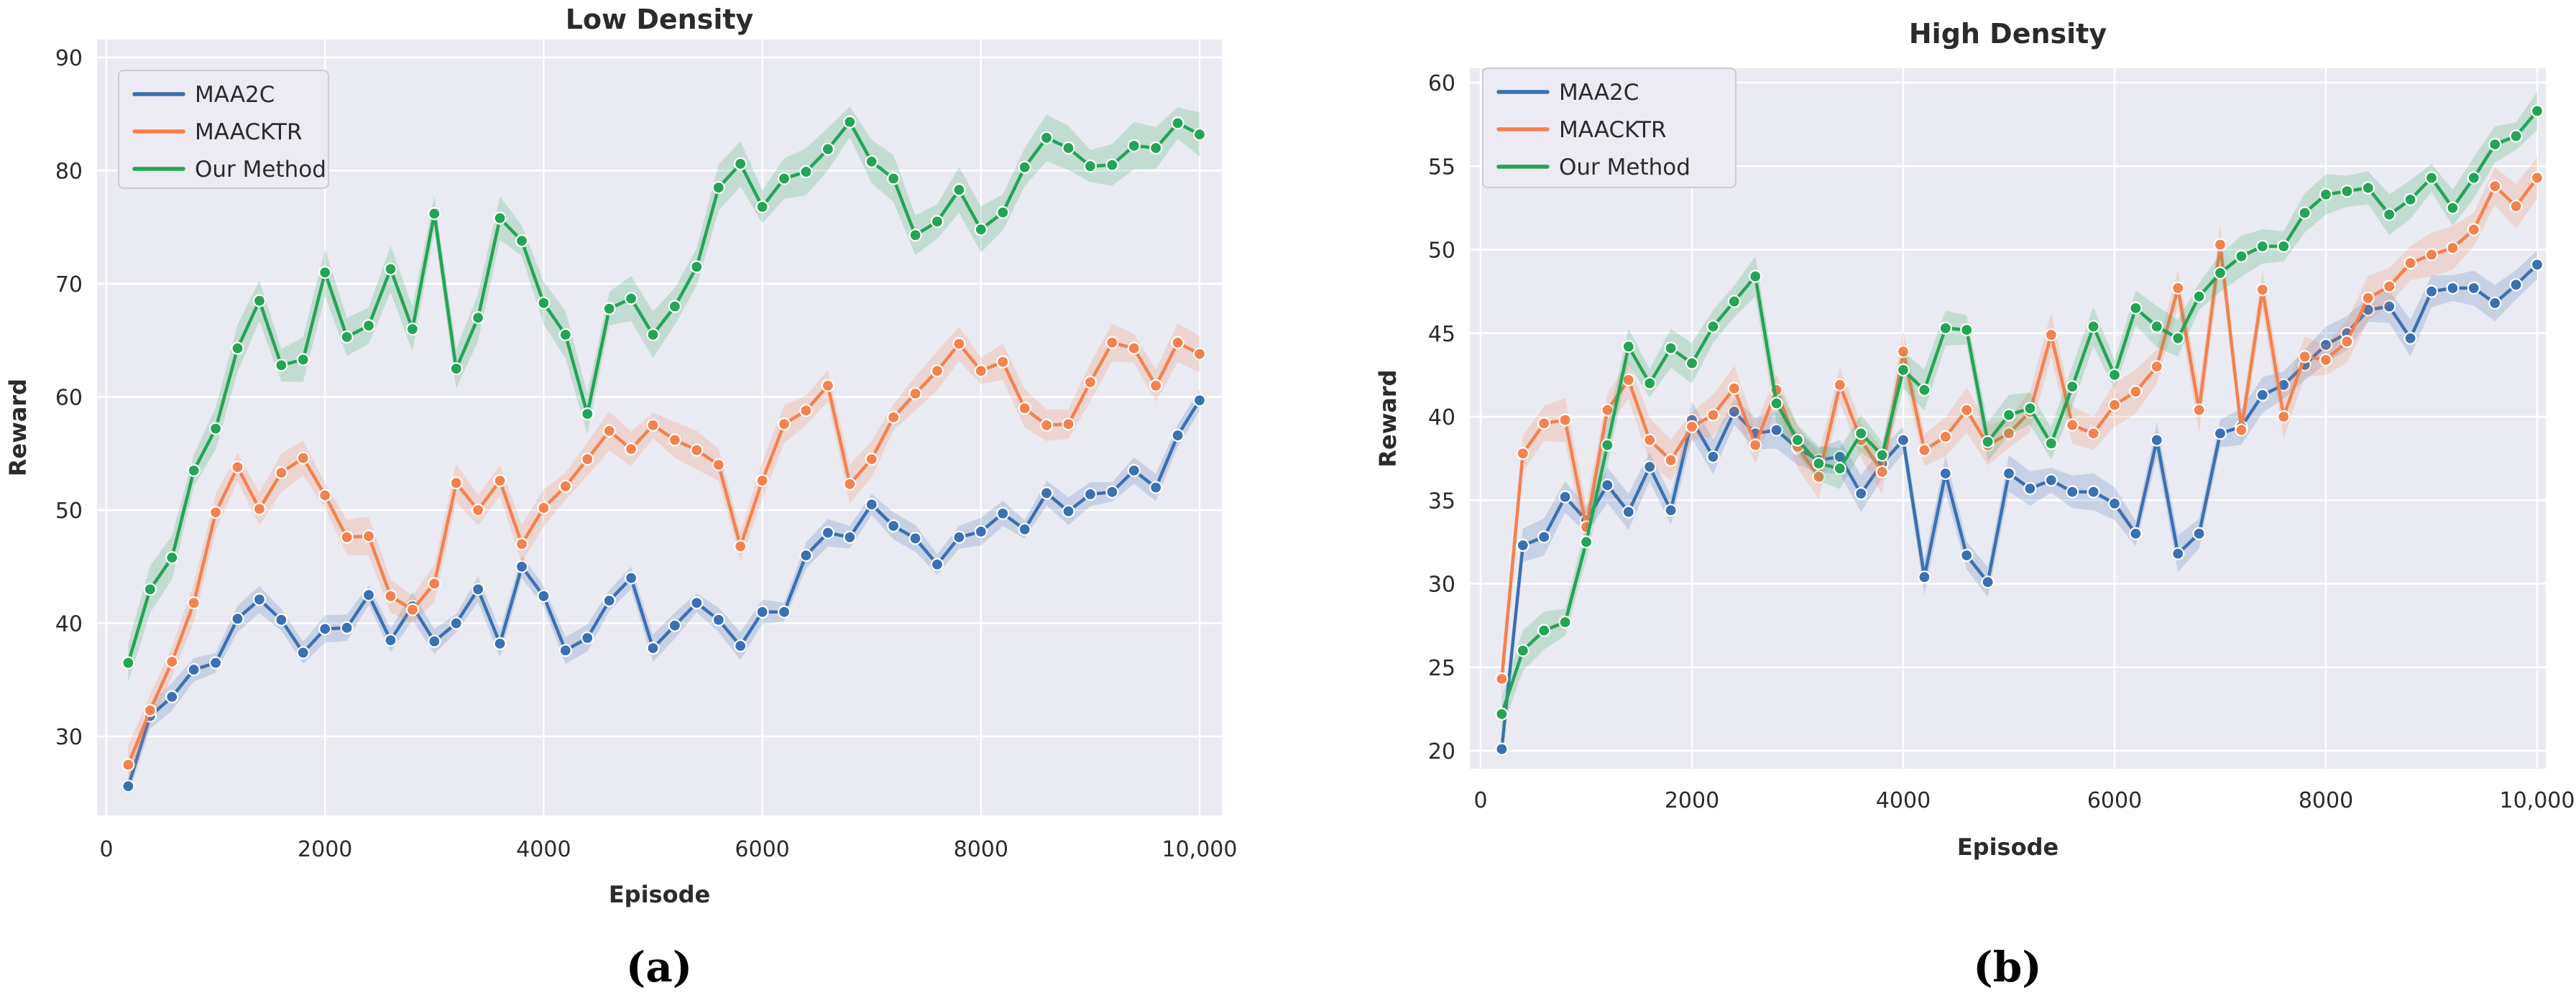 The height and width of the screenshot is (1008, 2576). I want to click on caption-b: (b), so click(2007, 967).